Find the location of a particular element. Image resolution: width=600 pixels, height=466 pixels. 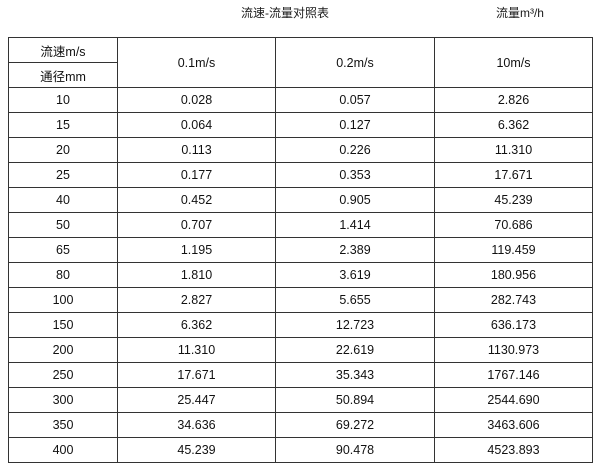

cell-v10: 45.239 is located at coordinates (513, 200).